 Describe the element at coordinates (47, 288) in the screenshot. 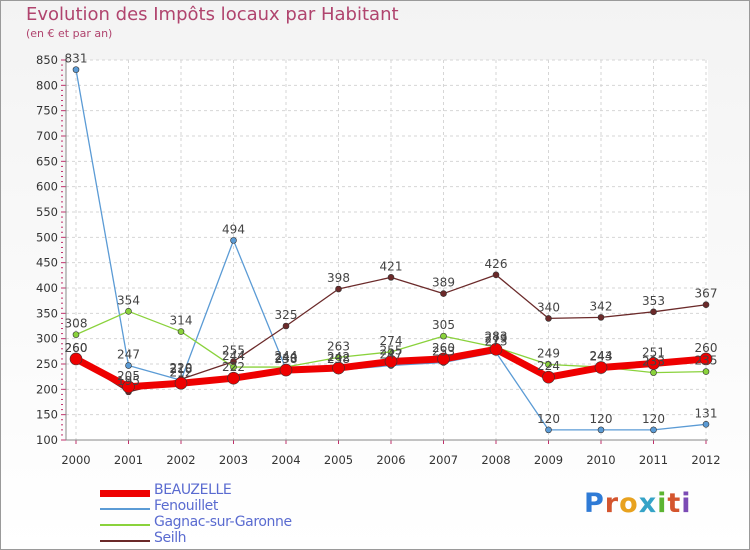

I see `y-tick-label: 400` at that location.